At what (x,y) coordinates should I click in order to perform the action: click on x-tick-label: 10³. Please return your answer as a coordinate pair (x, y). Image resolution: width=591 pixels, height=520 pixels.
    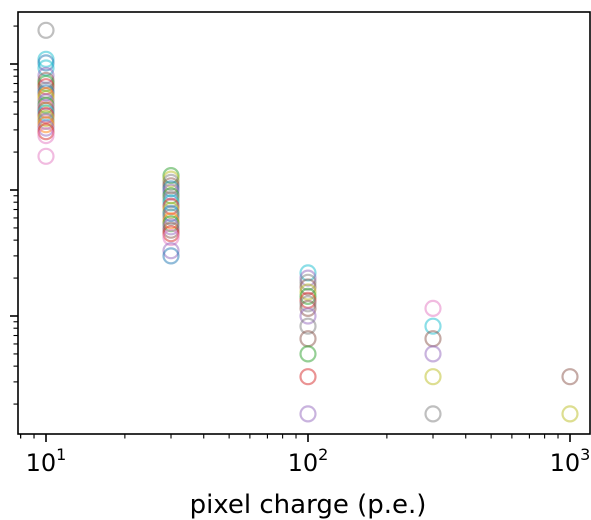
    Looking at the image, I should click on (570, 461).